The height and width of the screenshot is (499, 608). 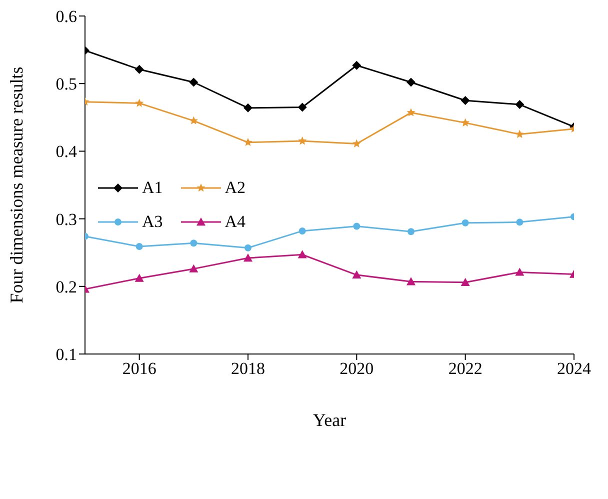 I want to click on y-tick-label: 0.4, so click(x=67, y=152).